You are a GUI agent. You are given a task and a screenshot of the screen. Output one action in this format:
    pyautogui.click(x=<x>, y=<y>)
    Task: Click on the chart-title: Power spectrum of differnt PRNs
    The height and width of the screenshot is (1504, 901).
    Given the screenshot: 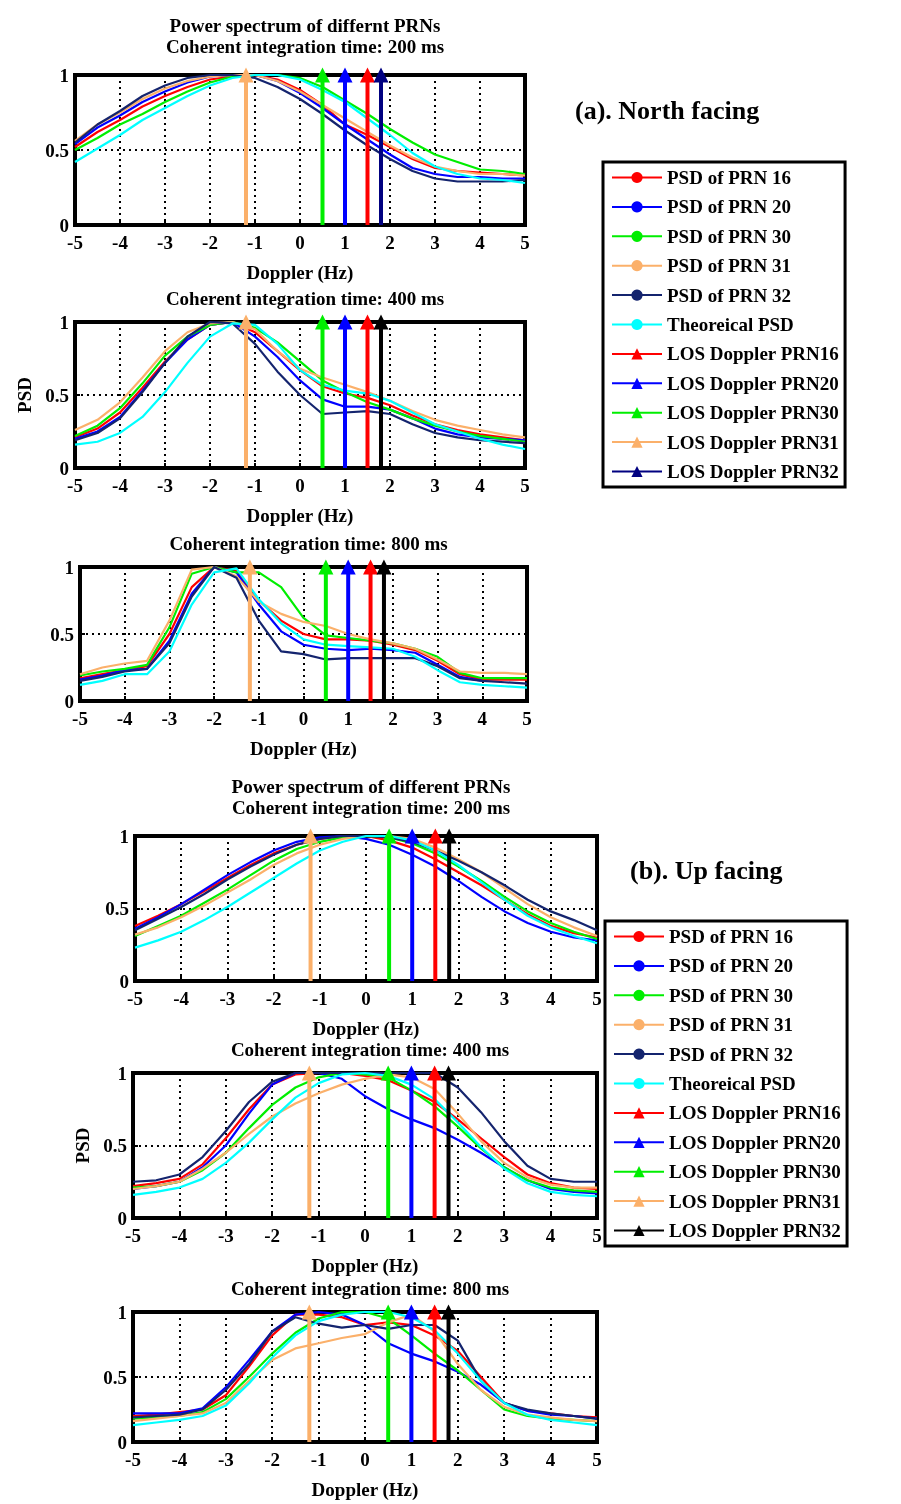 What is the action you would take?
    pyautogui.click(x=305, y=25)
    